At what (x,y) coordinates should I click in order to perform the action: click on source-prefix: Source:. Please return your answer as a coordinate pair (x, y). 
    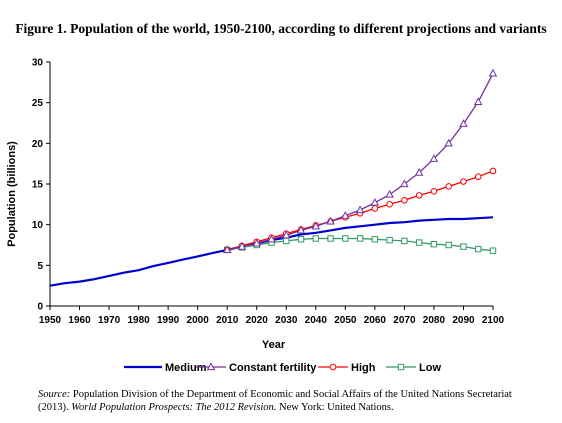
    Looking at the image, I should click on (54, 394).